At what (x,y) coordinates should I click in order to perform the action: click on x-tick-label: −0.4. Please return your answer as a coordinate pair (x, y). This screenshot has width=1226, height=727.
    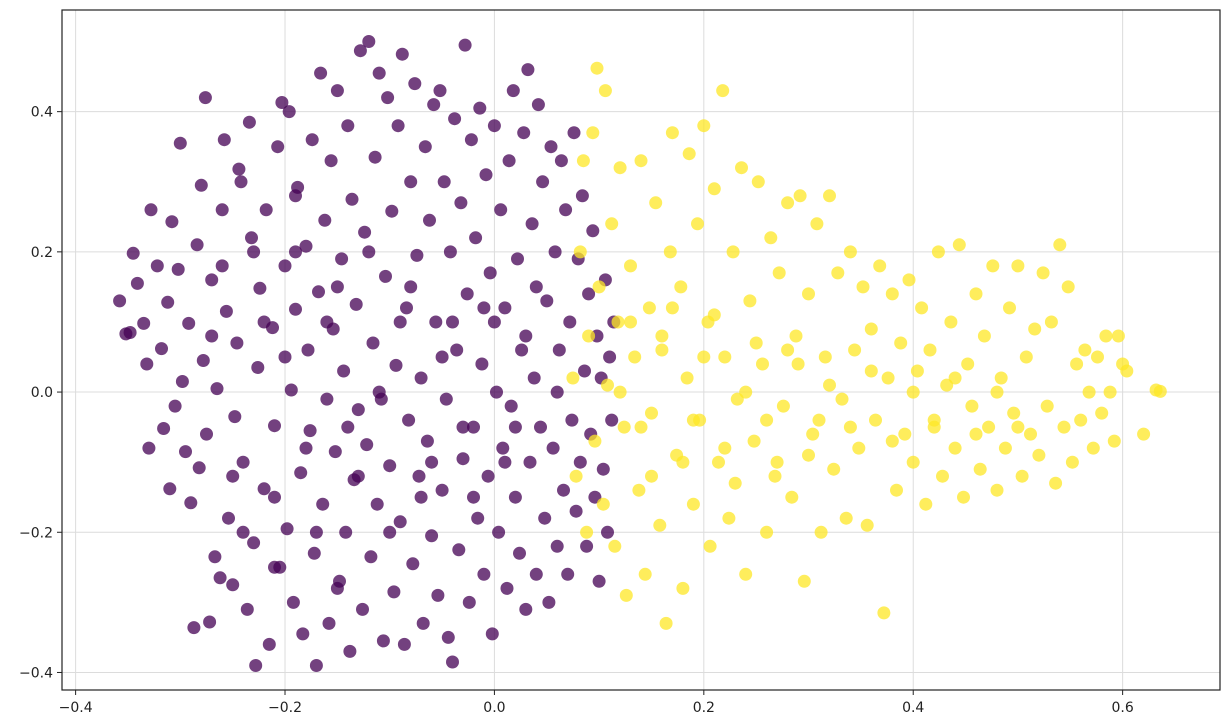
    Looking at the image, I should click on (76, 708).